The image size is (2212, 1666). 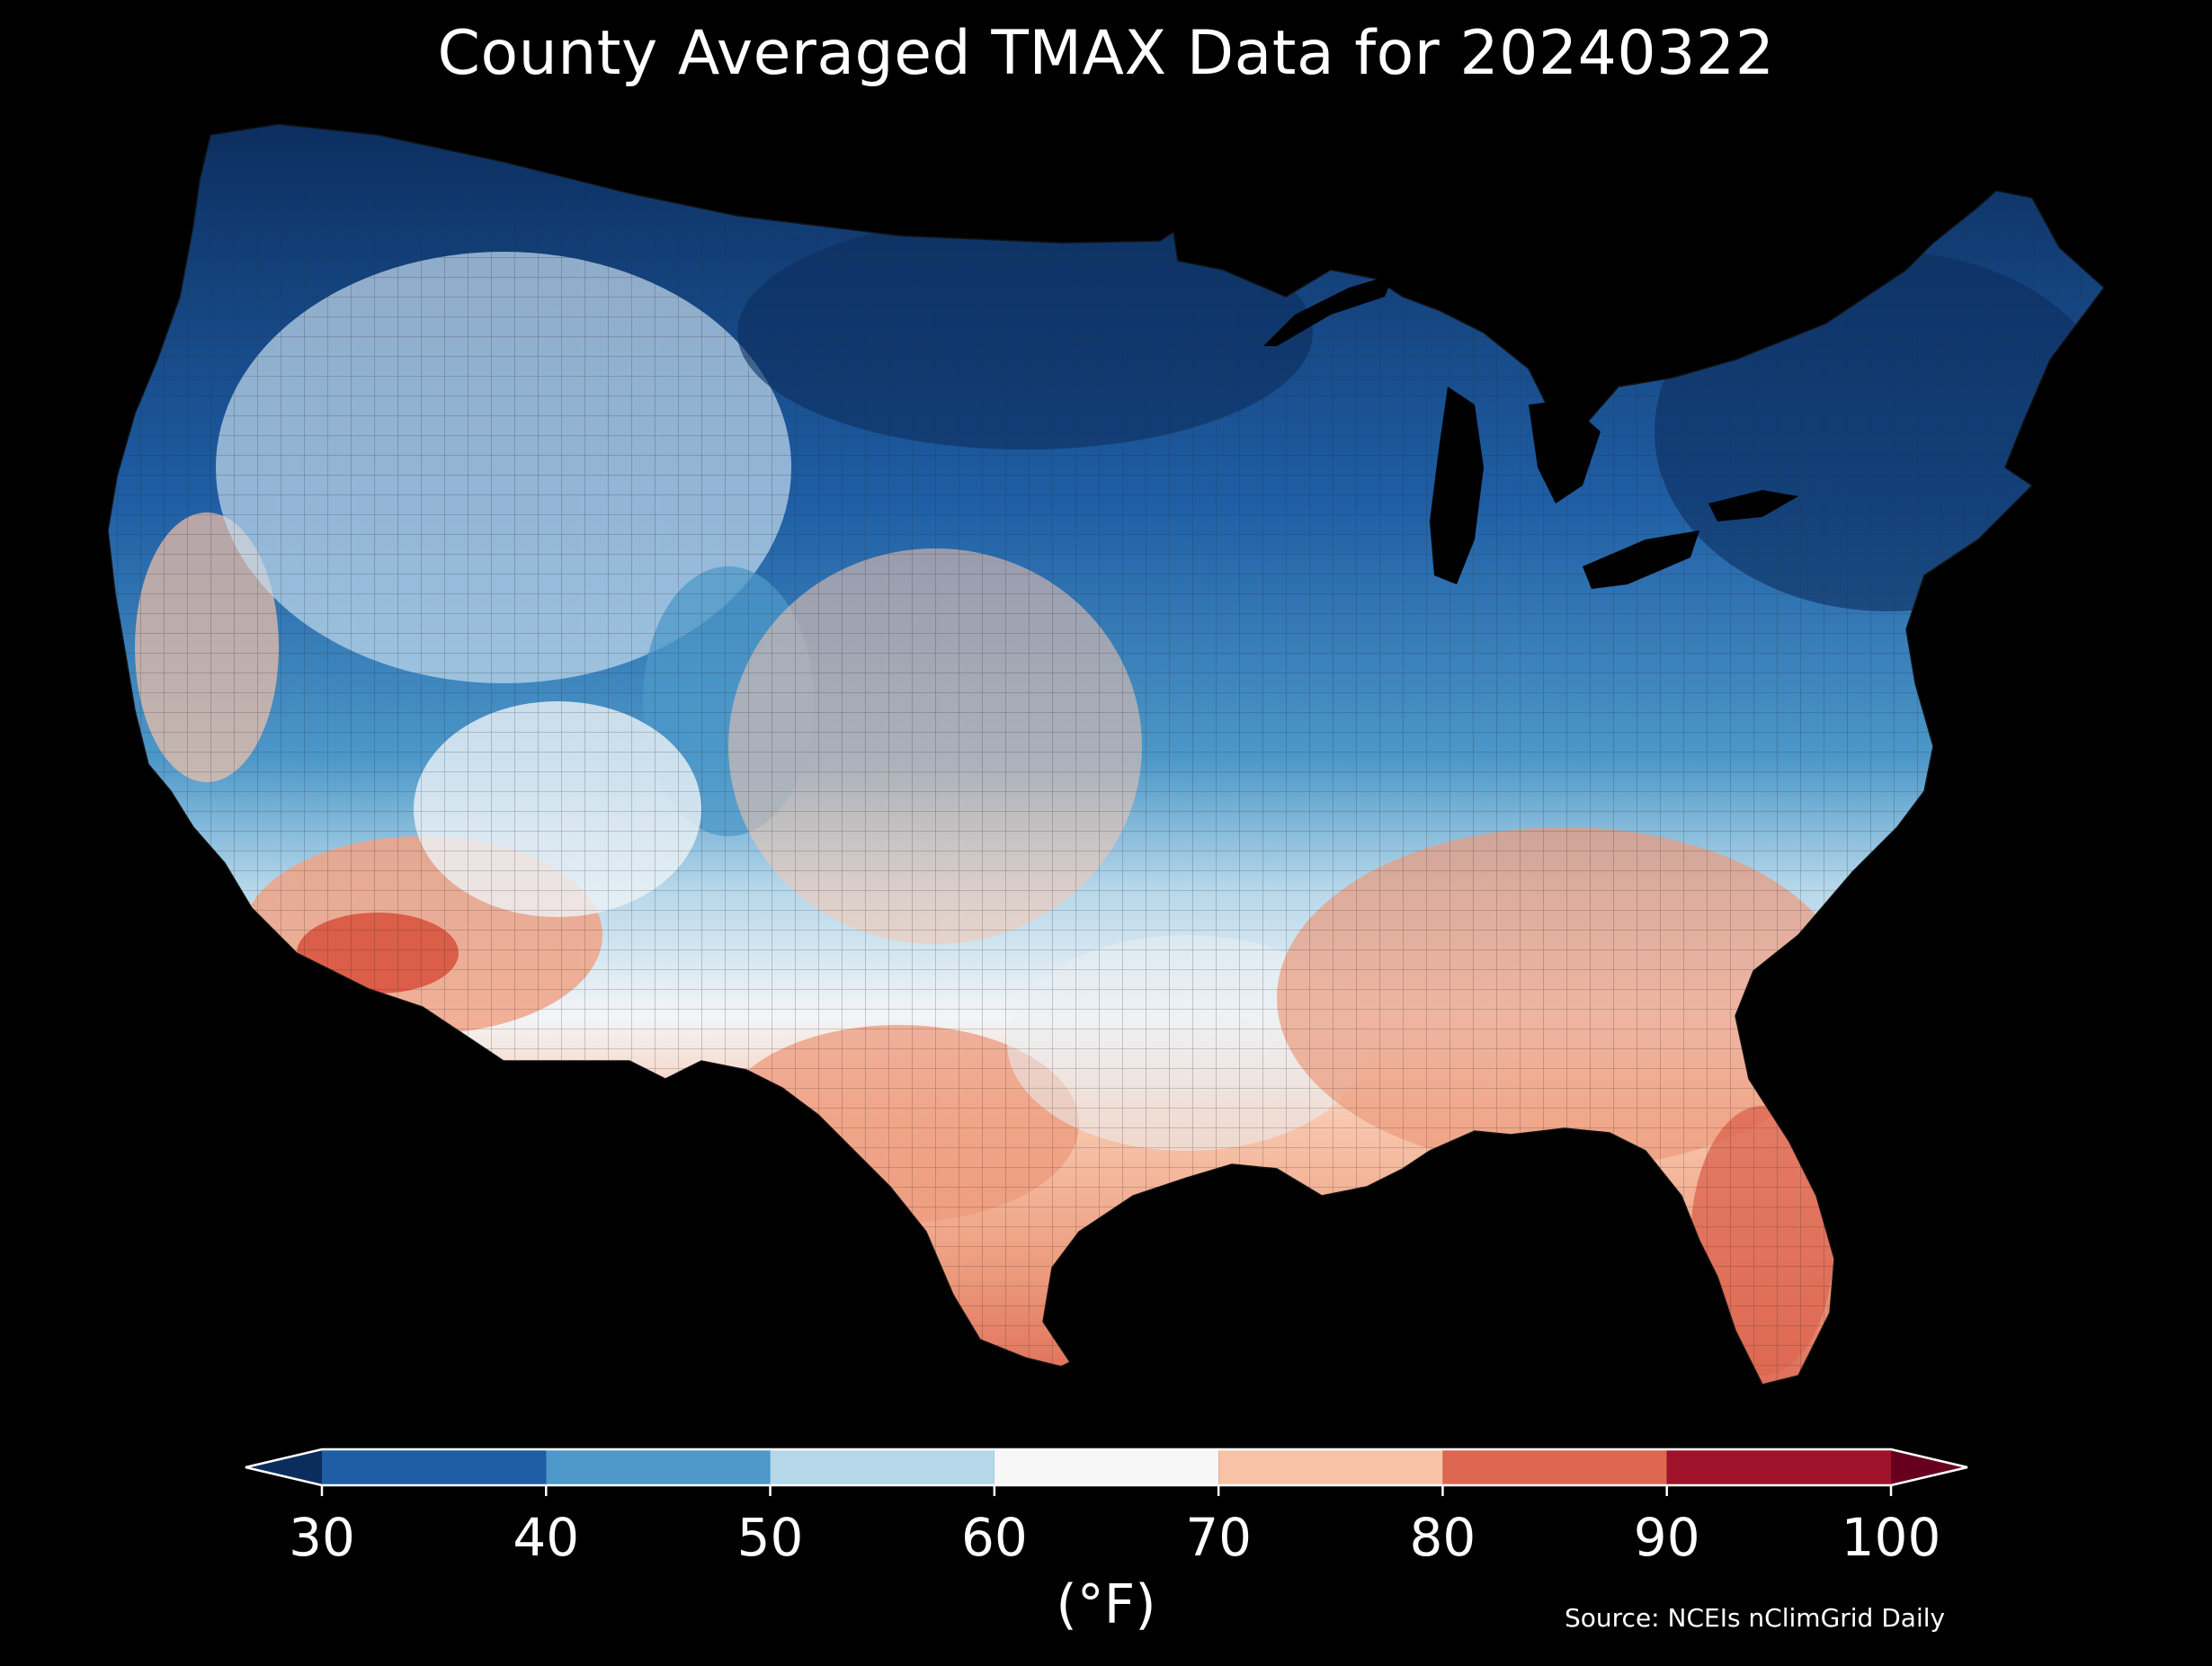 I want to click on colorbar-extend-high, so click(x=1929, y=1467).